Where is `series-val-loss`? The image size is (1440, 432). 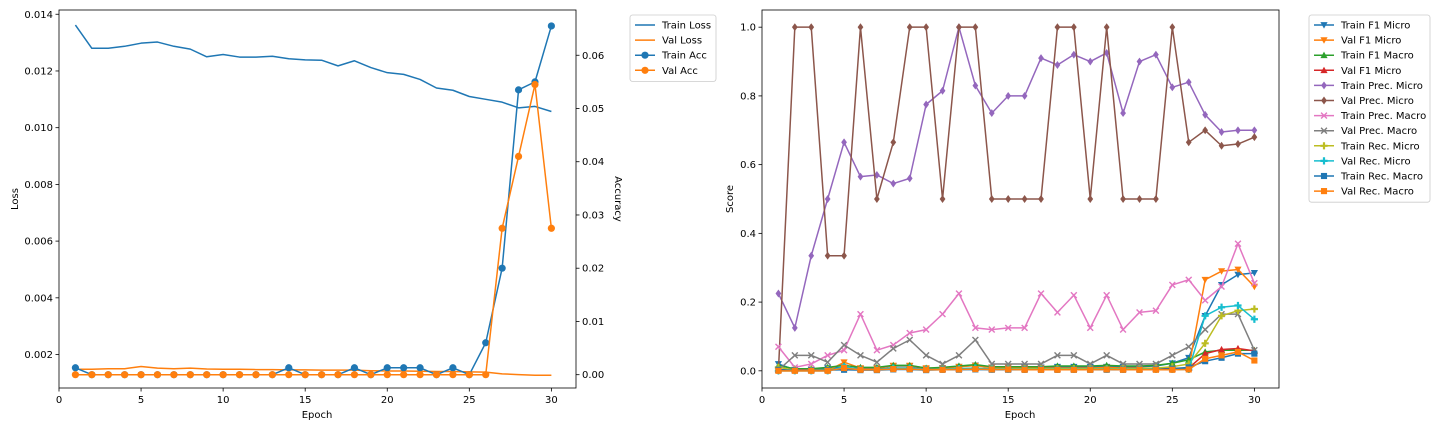 series-val-loss is located at coordinates (313, 370).